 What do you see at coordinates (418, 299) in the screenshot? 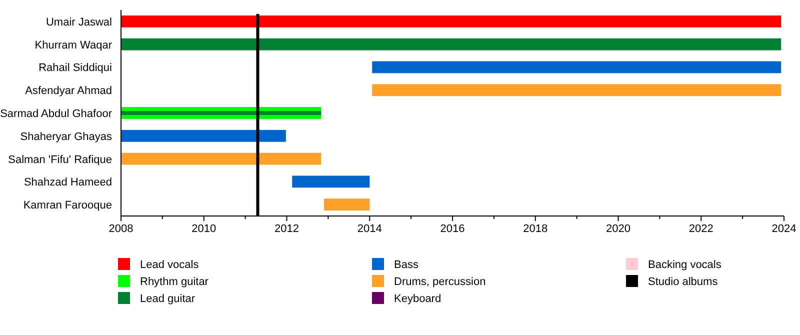
I see `legend-label: Keyboard` at bounding box center [418, 299].